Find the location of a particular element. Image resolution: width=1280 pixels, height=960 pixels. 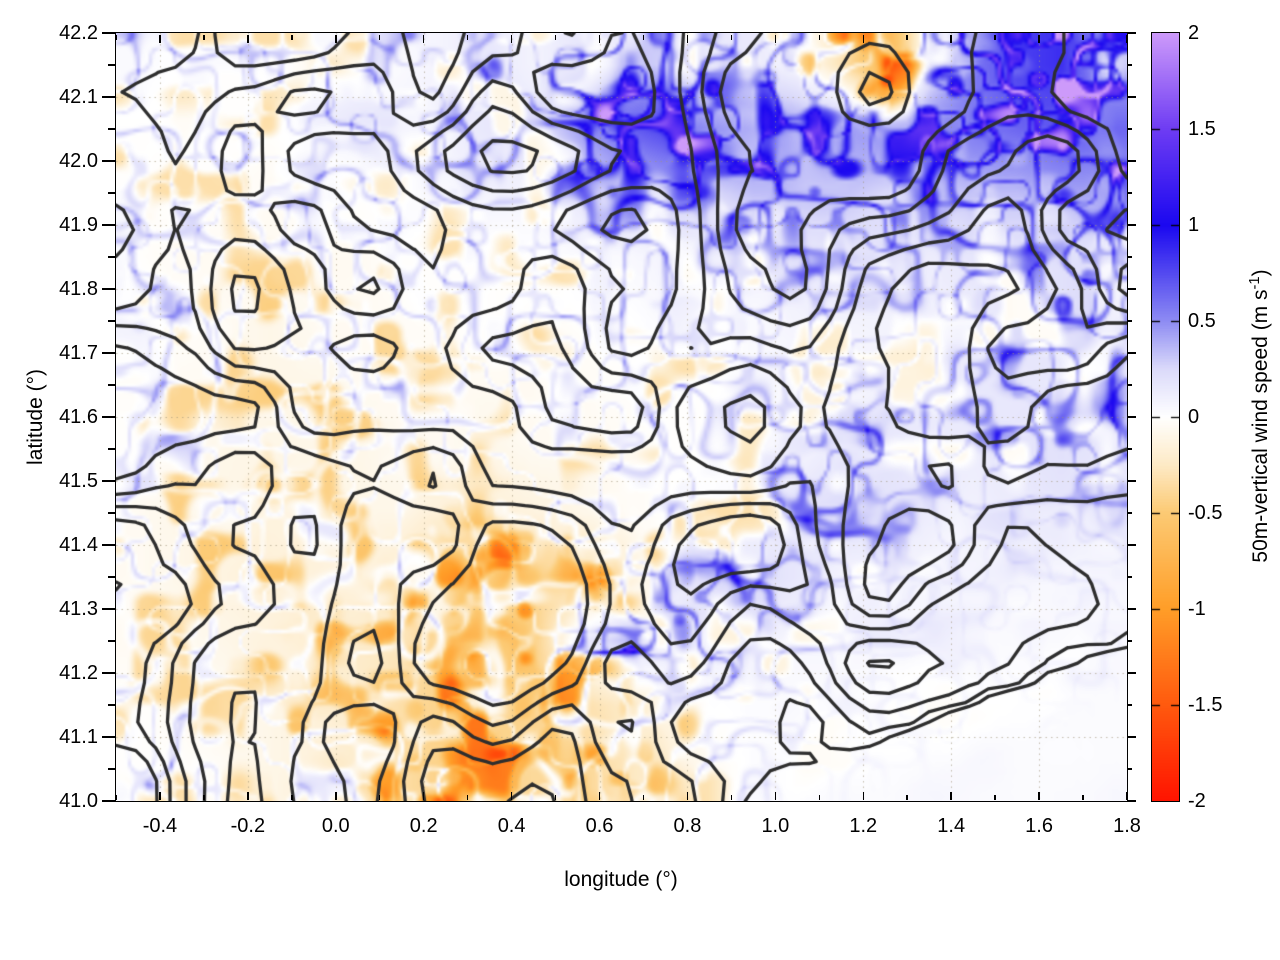

y-tick-label: 41.6 is located at coordinates (78, 417).